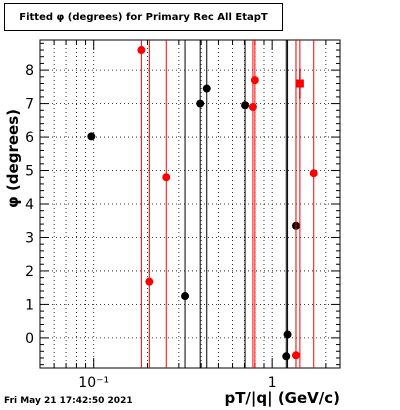 This screenshot has width=400, height=410. What do you see at coordinates (29, 339) in the screenshot?
I see `y-tick-label: 0` at bounding box center [29, 339].